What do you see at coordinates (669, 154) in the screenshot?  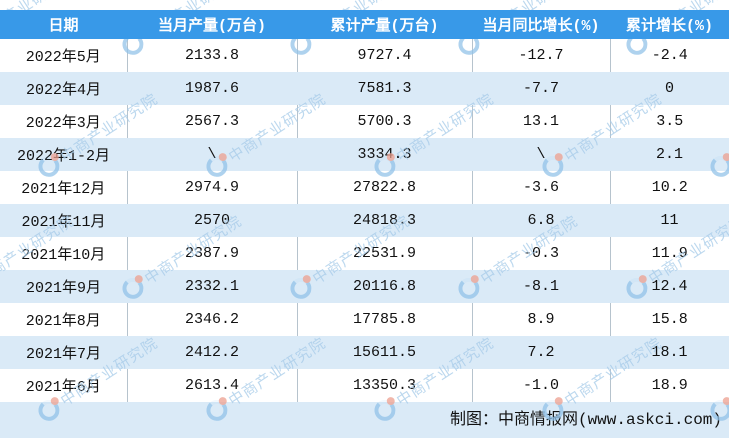 I see `cell-value: 2.1` at bounding box center [669, 154].